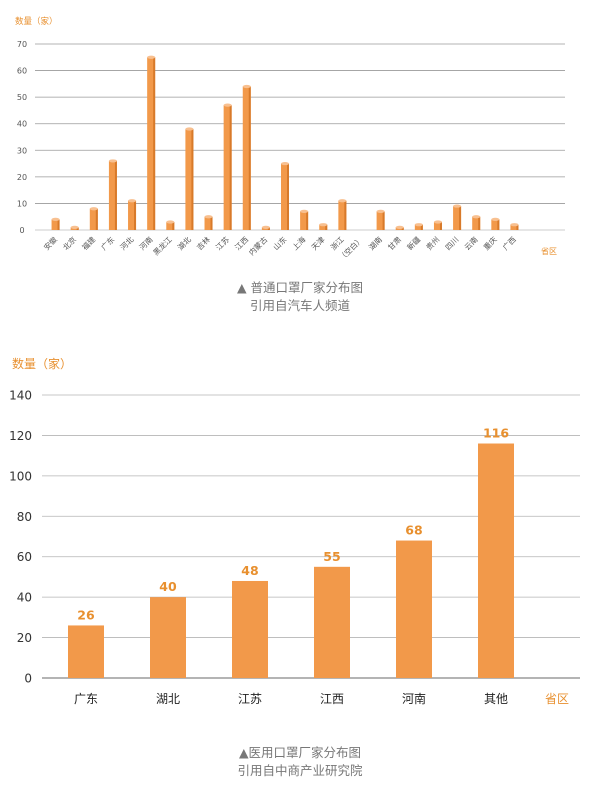 Image resolution: width=600 pixels, height=786 pixels. Describe the element at coordinates (300, 762) in the screenshot. I see `caption-chart-2: ▲医用口罩厂家分布图 引用自中商产业研究院` at that location.